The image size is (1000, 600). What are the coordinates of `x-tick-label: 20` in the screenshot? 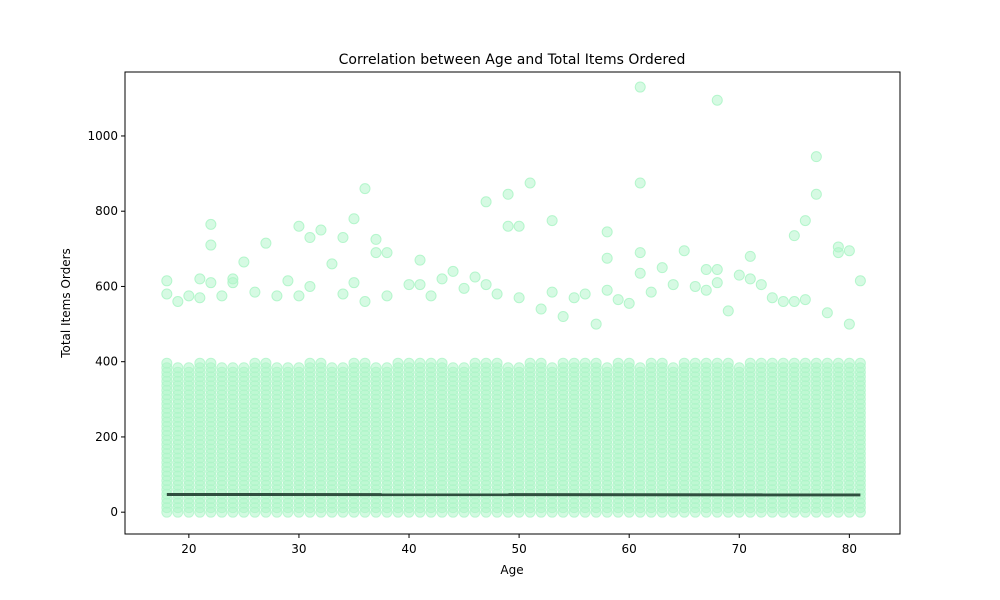 It's located at (188, 549).